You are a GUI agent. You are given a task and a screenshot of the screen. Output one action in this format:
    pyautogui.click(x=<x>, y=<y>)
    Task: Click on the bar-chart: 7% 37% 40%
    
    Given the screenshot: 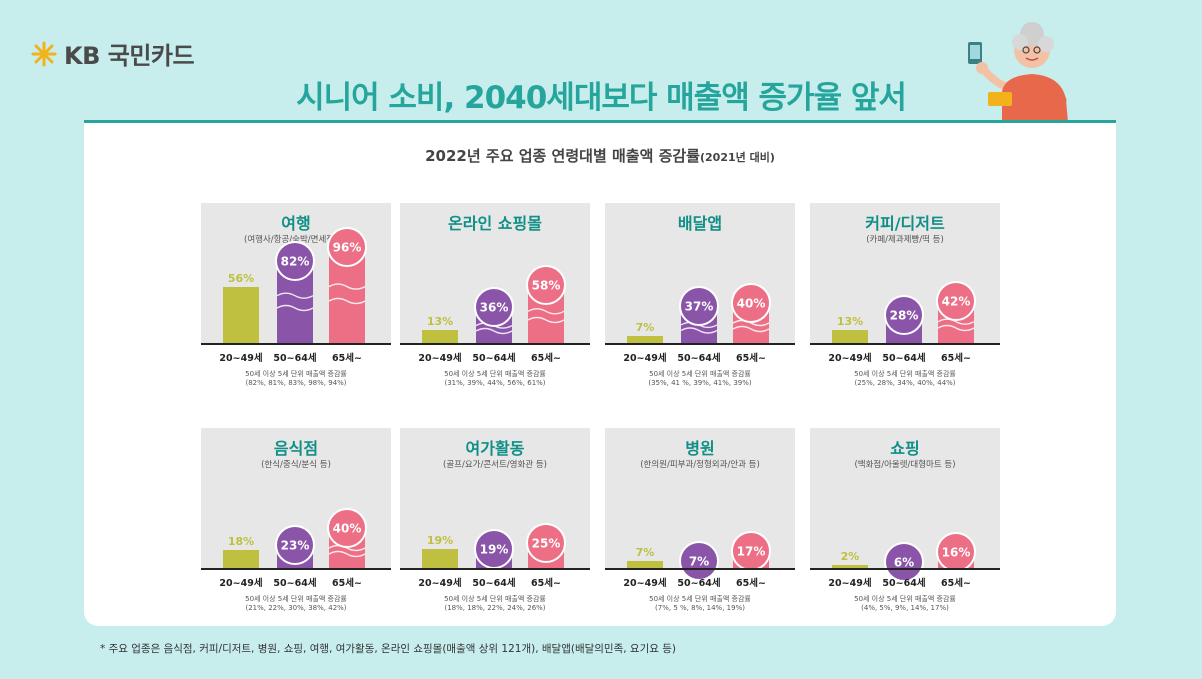 What is the action you would take?
    pyautogui.click(x=699, y=313)
    